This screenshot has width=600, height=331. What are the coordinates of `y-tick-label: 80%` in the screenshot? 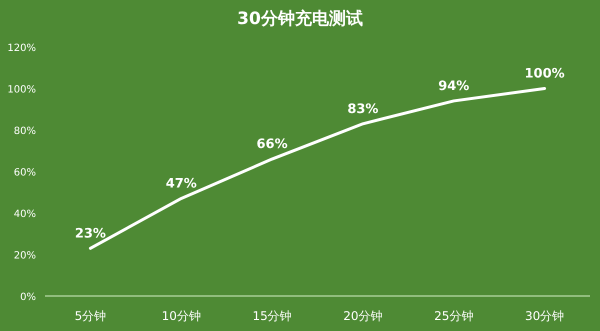 It's located at (25, 131).